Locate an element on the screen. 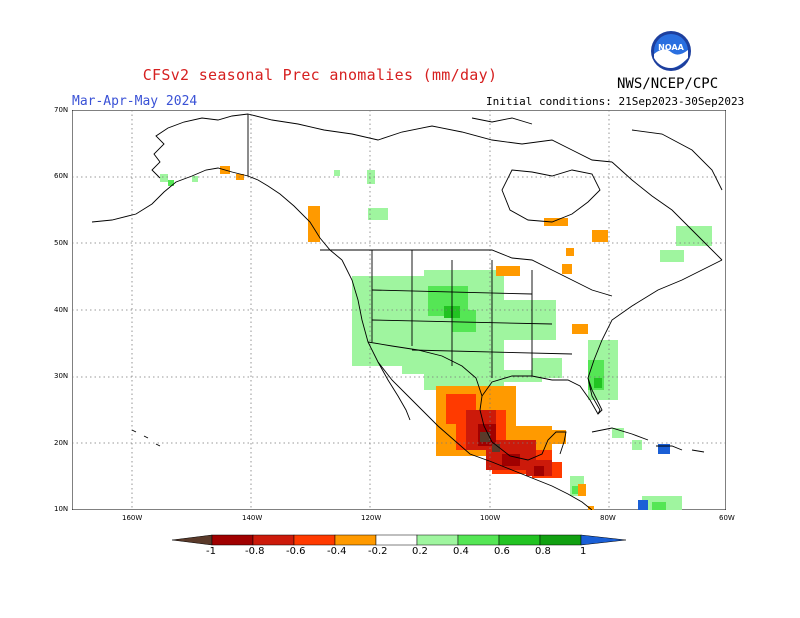 The height and width of the screenshot is (618, 800). colorbar-label--0.4: -0.4 is located at coordinates (337, 551).